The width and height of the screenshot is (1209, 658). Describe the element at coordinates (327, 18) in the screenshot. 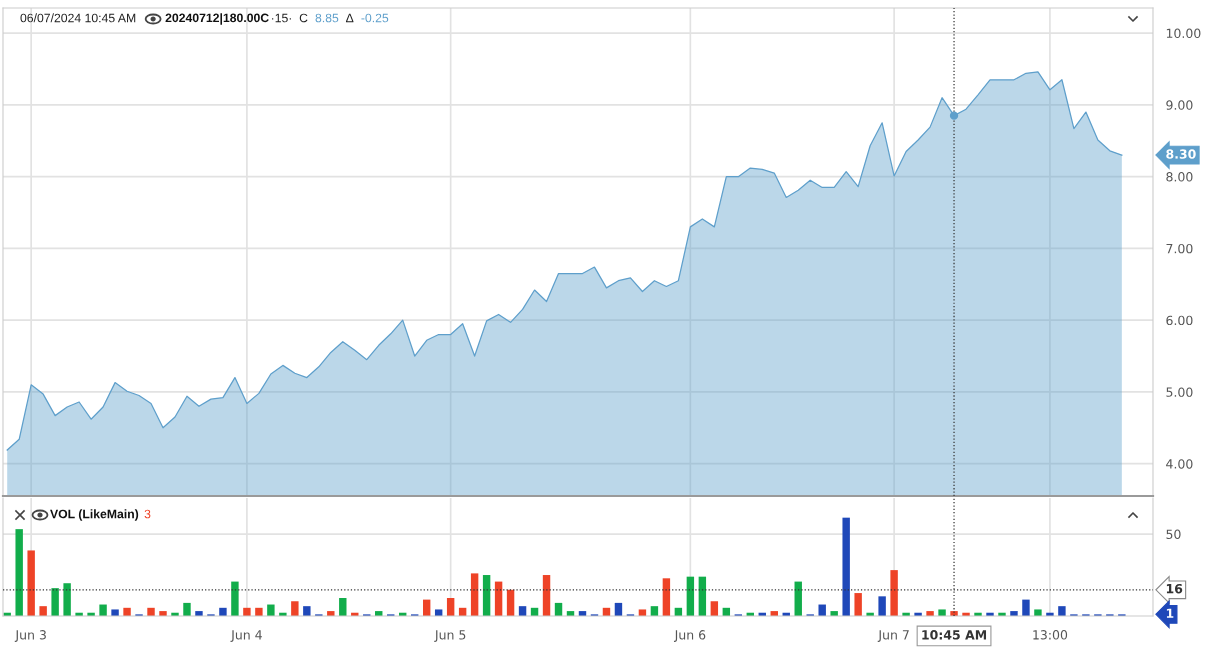

I see `annotation: 8.85` at that location.